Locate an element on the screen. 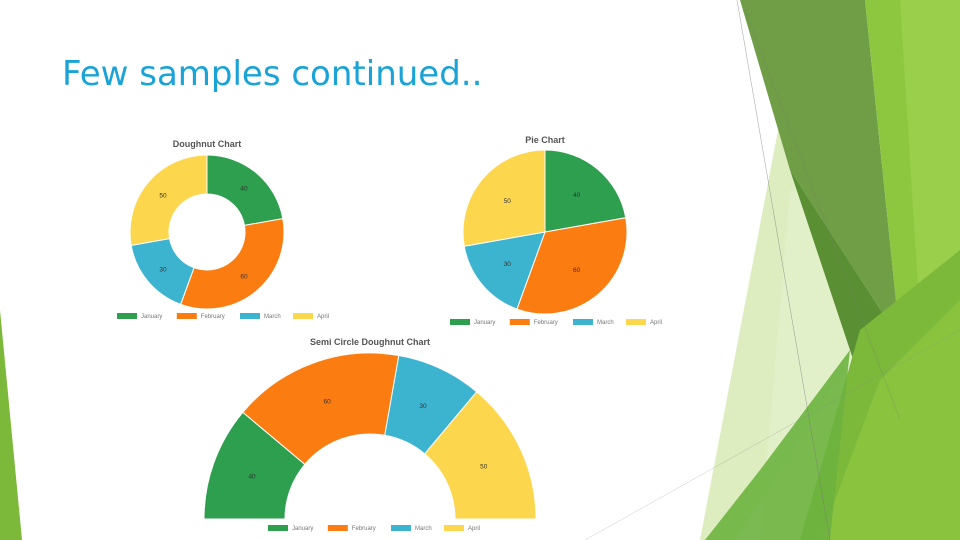 The width and height of the screenshot is (960, 540). doughnut-chart-title: Doughnut Chart is located at coordinates (207, 144).